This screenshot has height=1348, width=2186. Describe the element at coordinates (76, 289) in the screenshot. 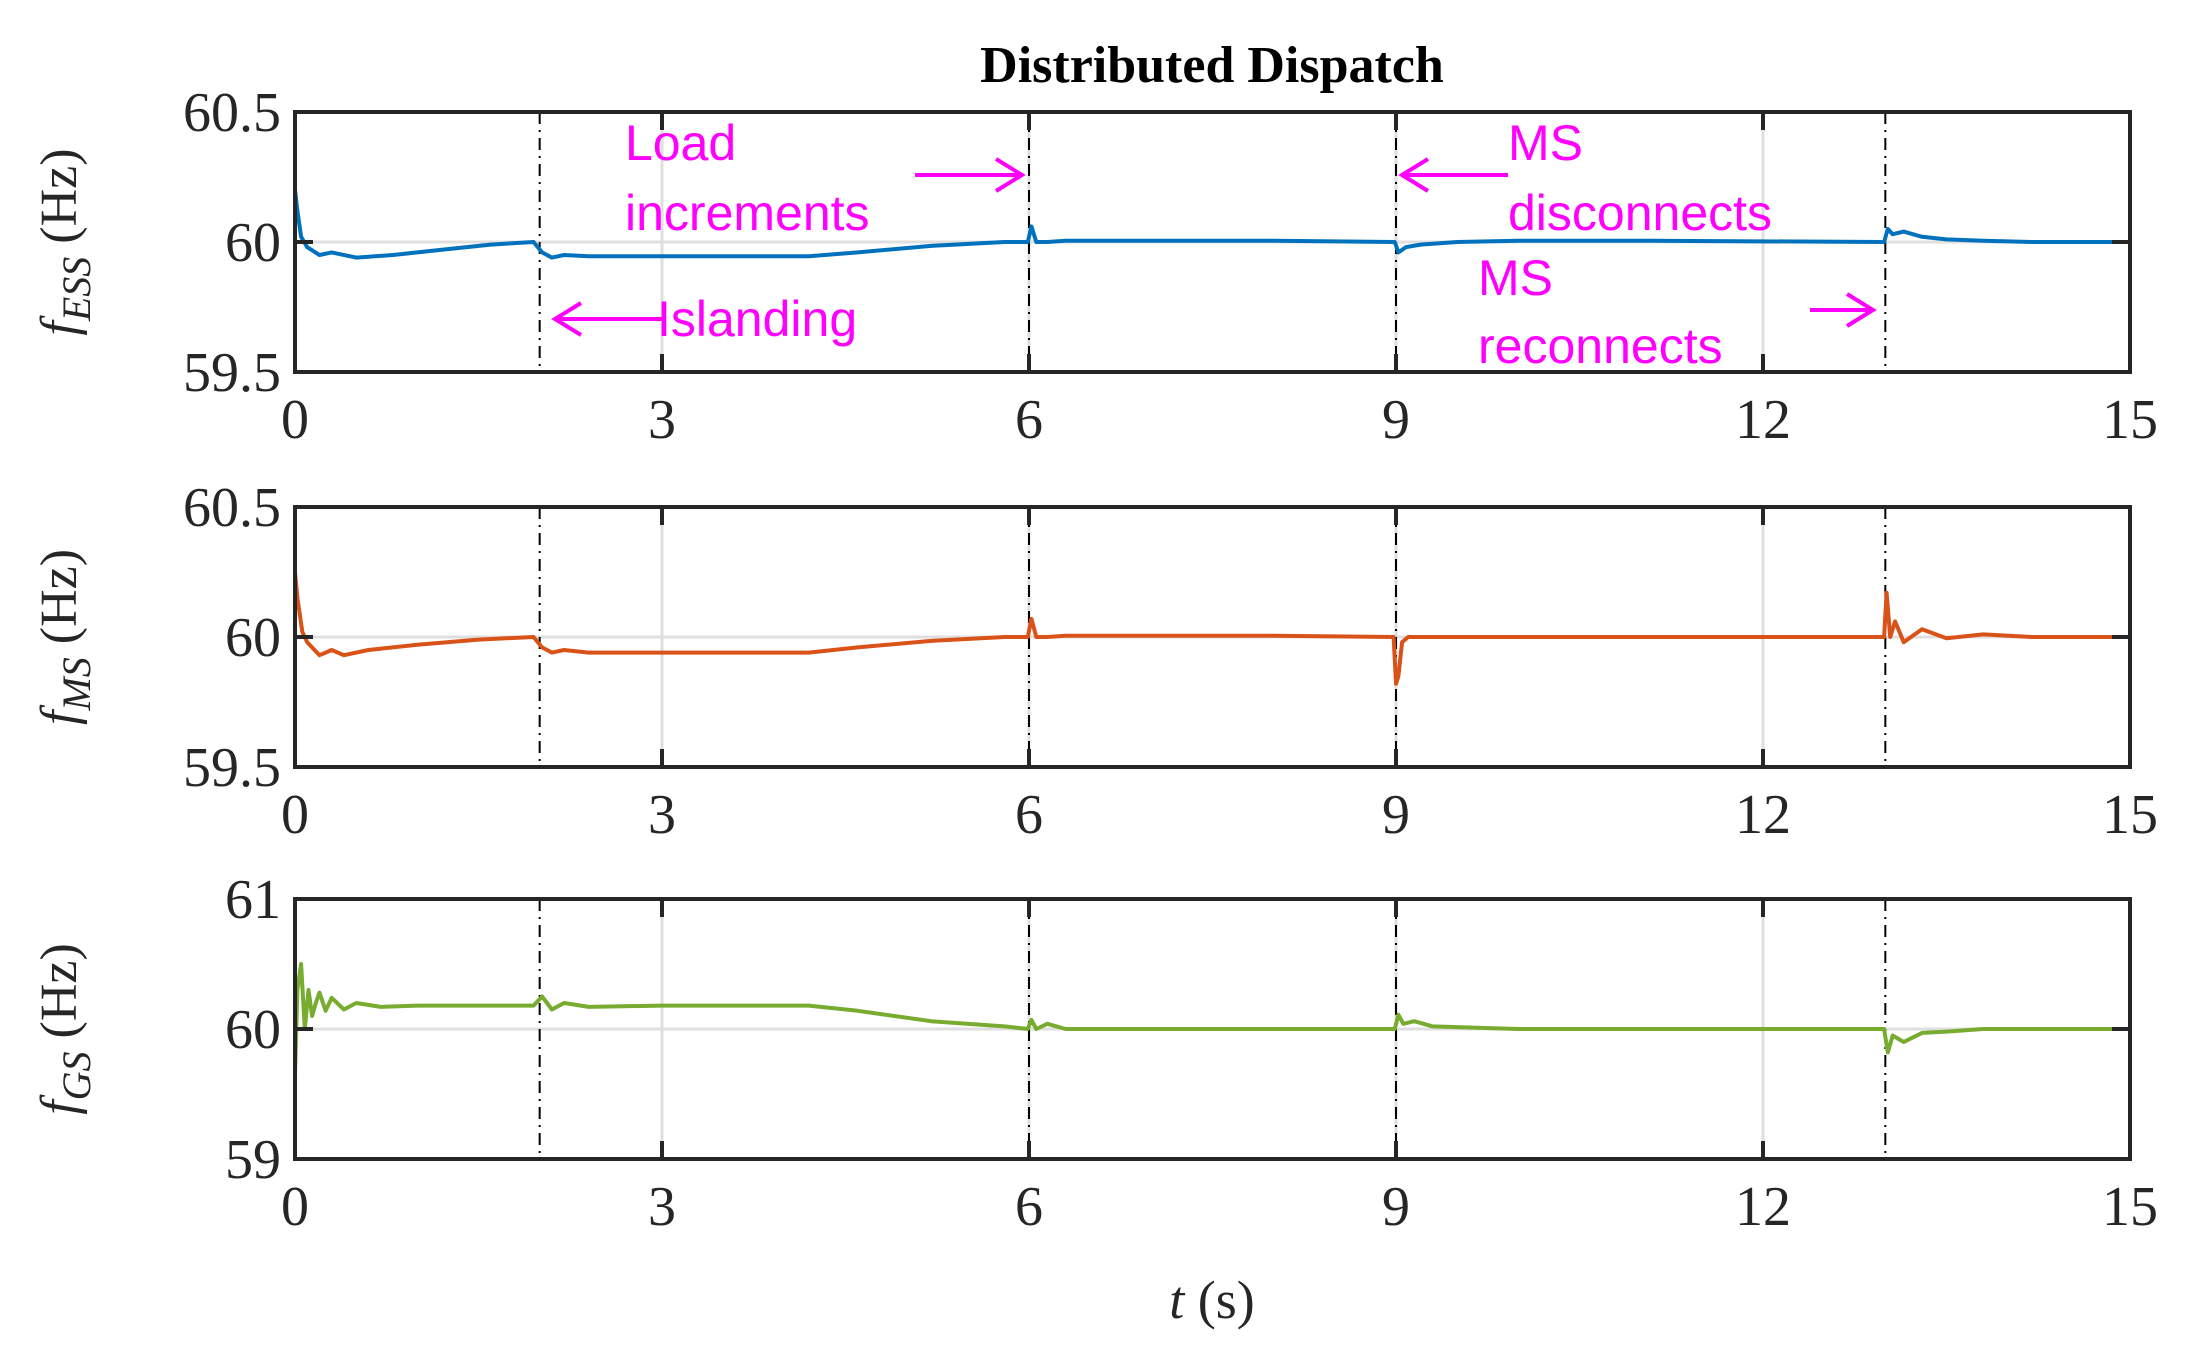

I see `y-axis-label-sub: ESS` at that location.